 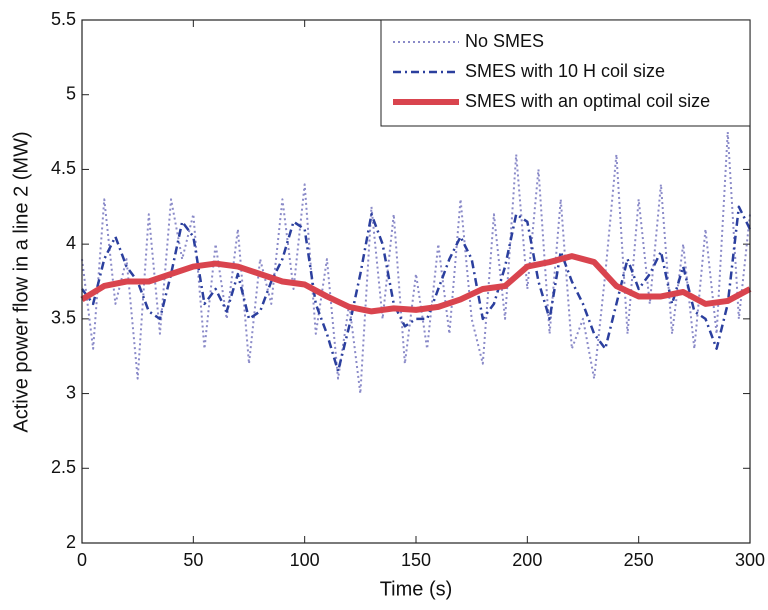 I want to click on y-axis-label: Active power flow in a line 2 (MW), so click(x=21, y=281).